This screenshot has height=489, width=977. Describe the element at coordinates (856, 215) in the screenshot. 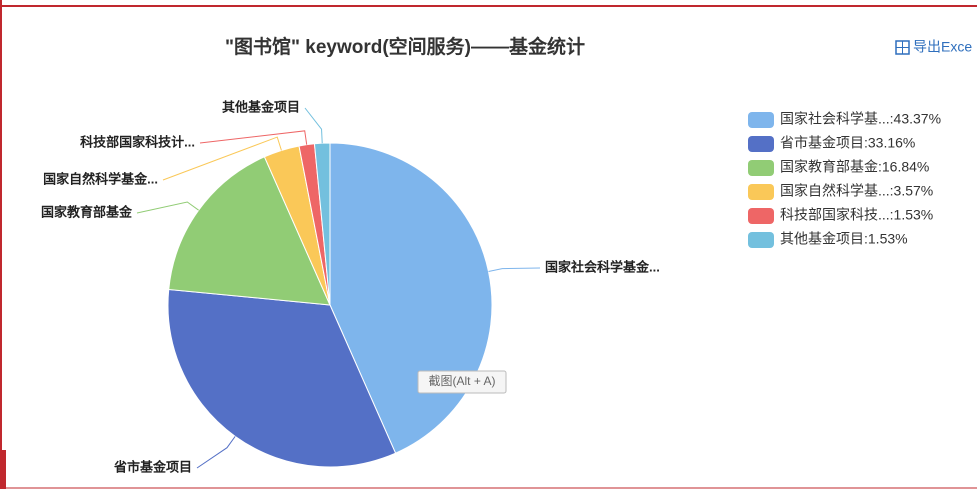

I see `legend-label: 科技部国家科技...:1.53%` at that location.